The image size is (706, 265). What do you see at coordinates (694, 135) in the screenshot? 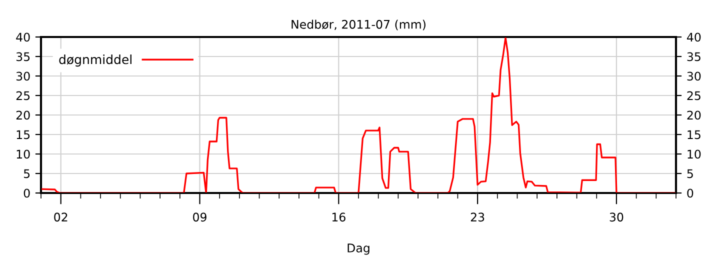
I see `y2-tick-label: 15` at bounding box center [694, 135].